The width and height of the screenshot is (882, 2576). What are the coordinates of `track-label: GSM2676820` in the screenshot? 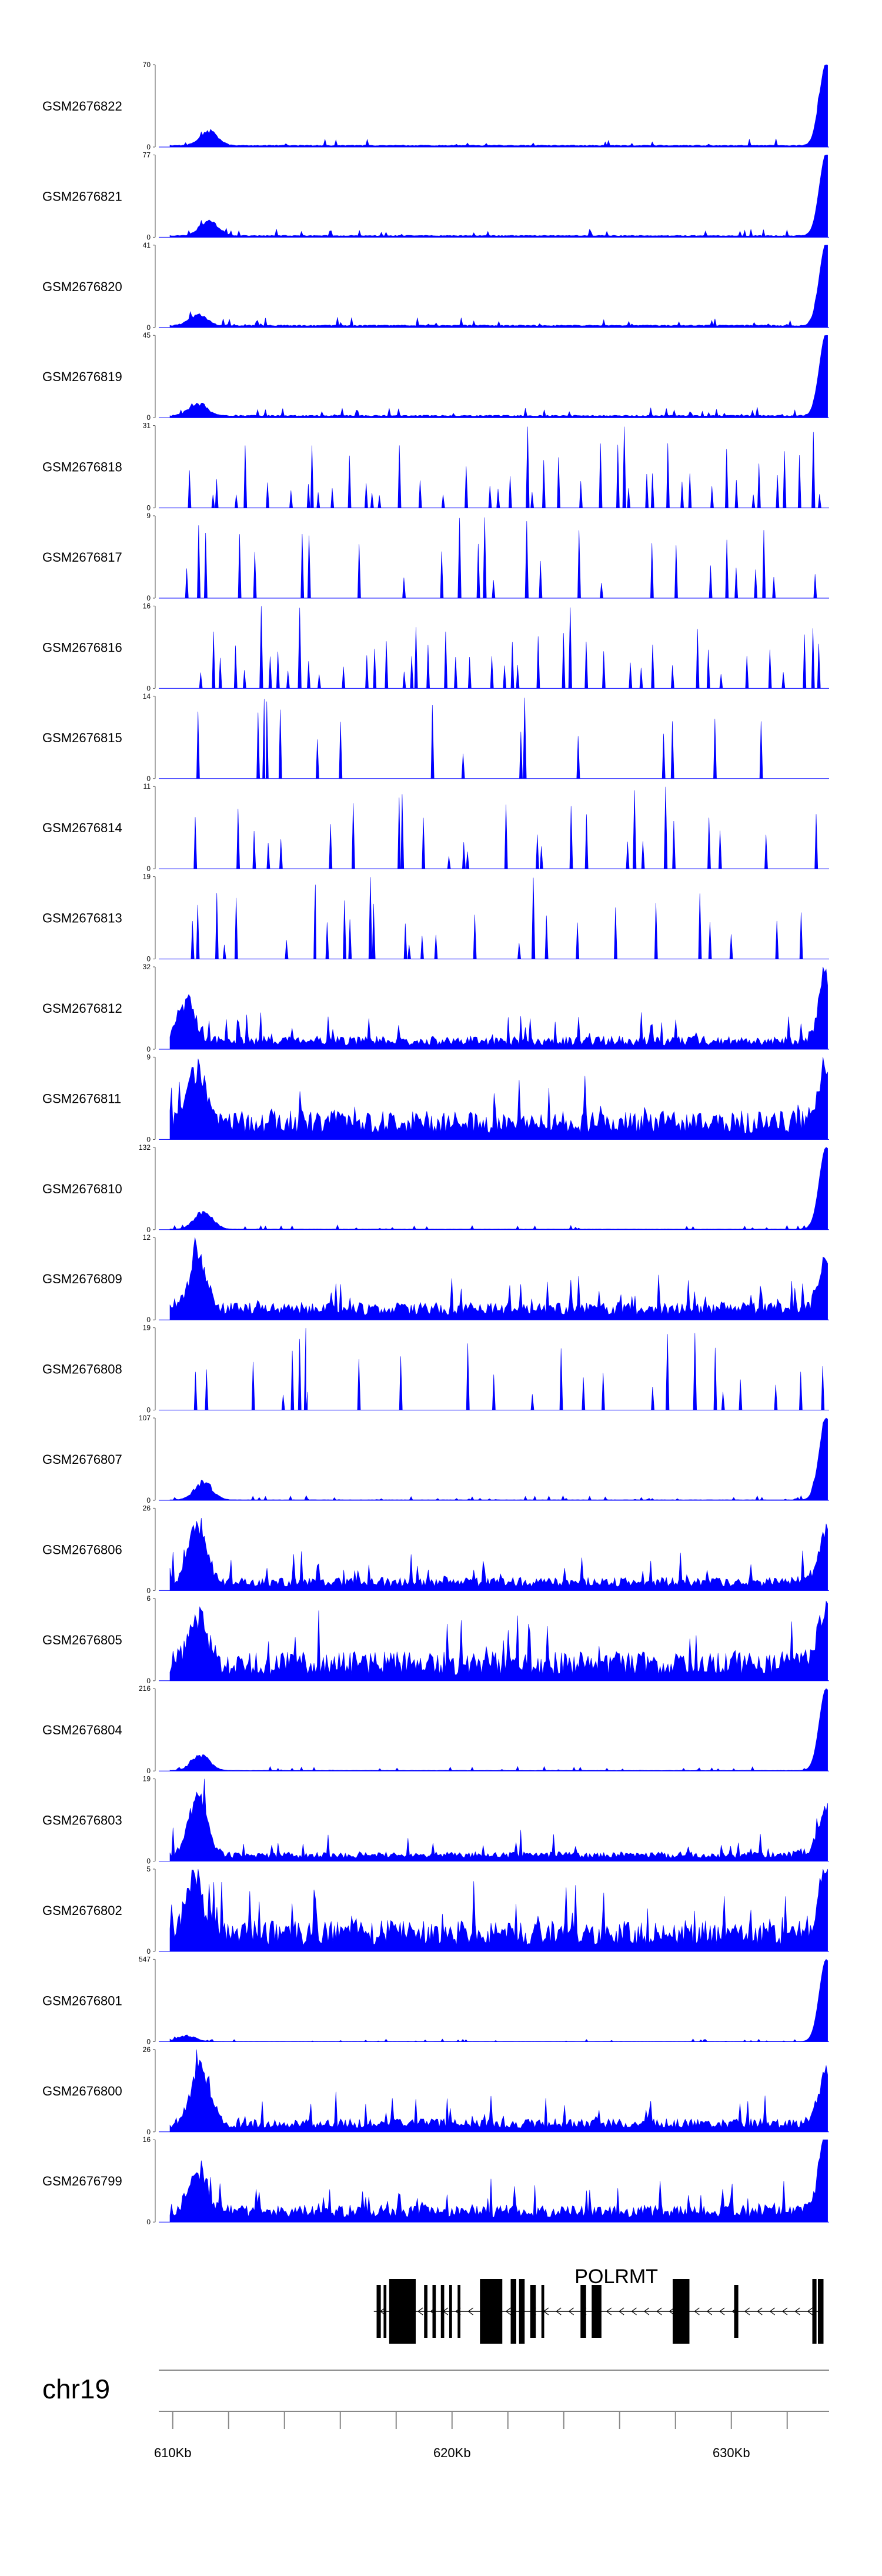 It's located at (82, 286).